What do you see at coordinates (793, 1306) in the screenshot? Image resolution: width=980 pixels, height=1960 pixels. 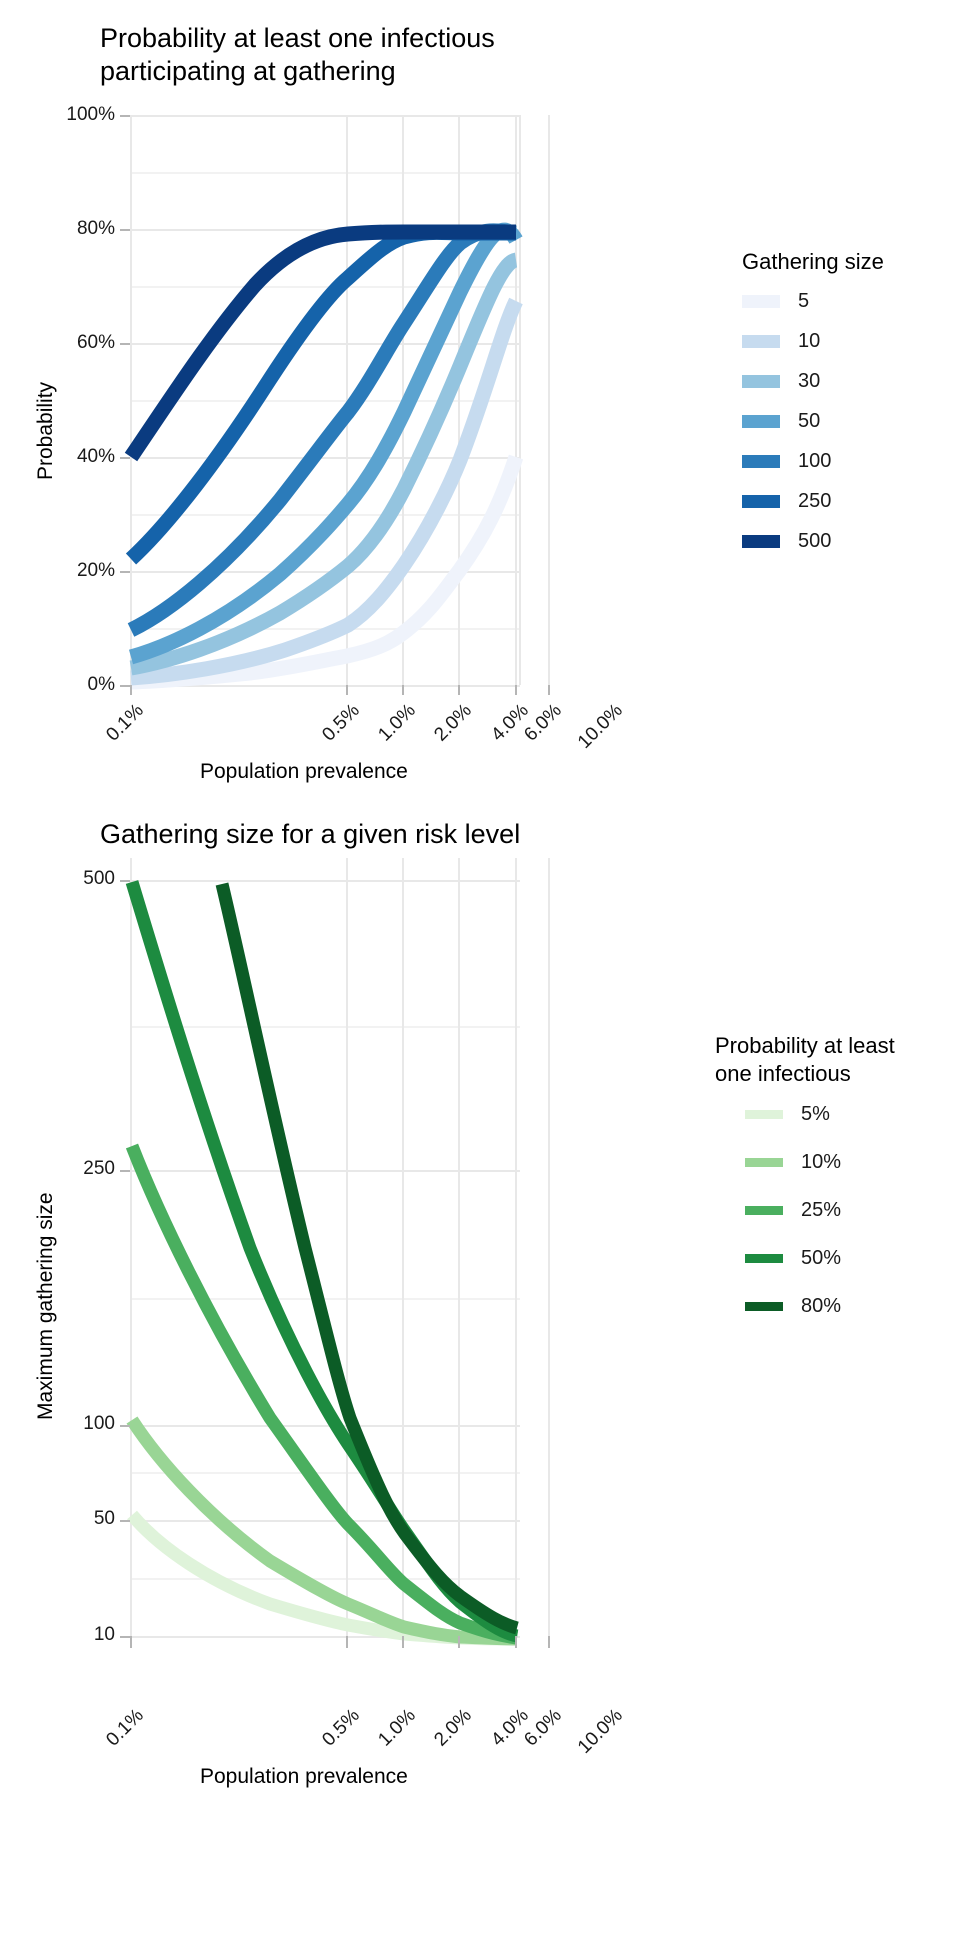 I see `legend-item-80pct: 80%` at bounding box center [793, 1306].